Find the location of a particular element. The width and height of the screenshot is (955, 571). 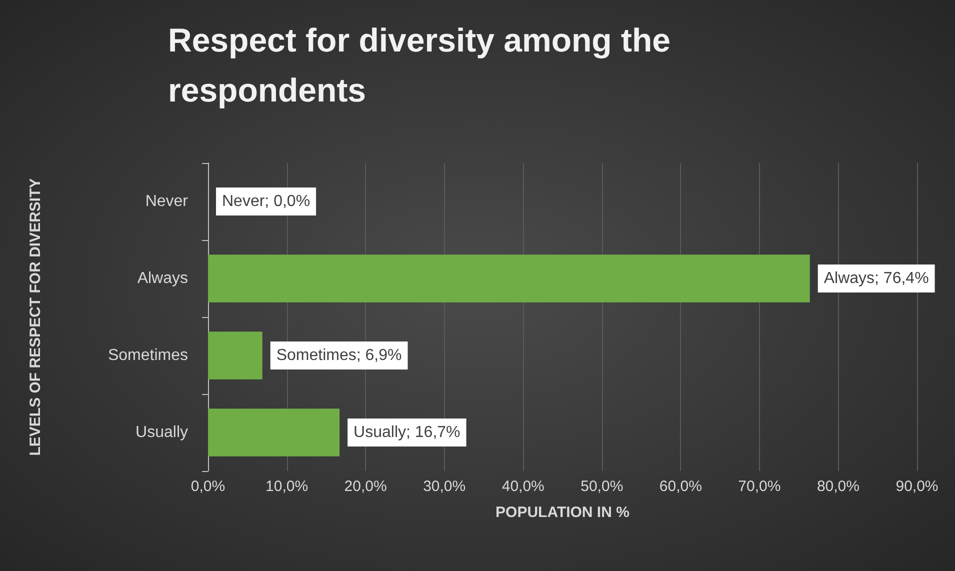

y-tick-label: Sometimes is located at coordinates (148, 355).